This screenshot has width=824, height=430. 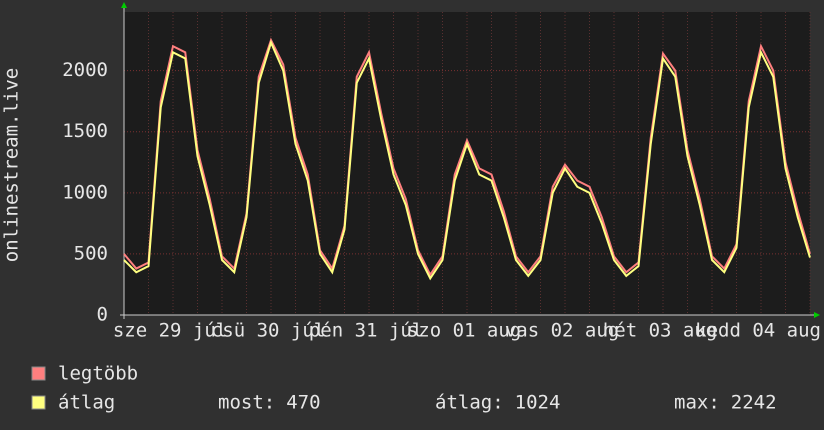 I want to click on x-tick-label: kedd 04 aug, so click(x=758, y=331).